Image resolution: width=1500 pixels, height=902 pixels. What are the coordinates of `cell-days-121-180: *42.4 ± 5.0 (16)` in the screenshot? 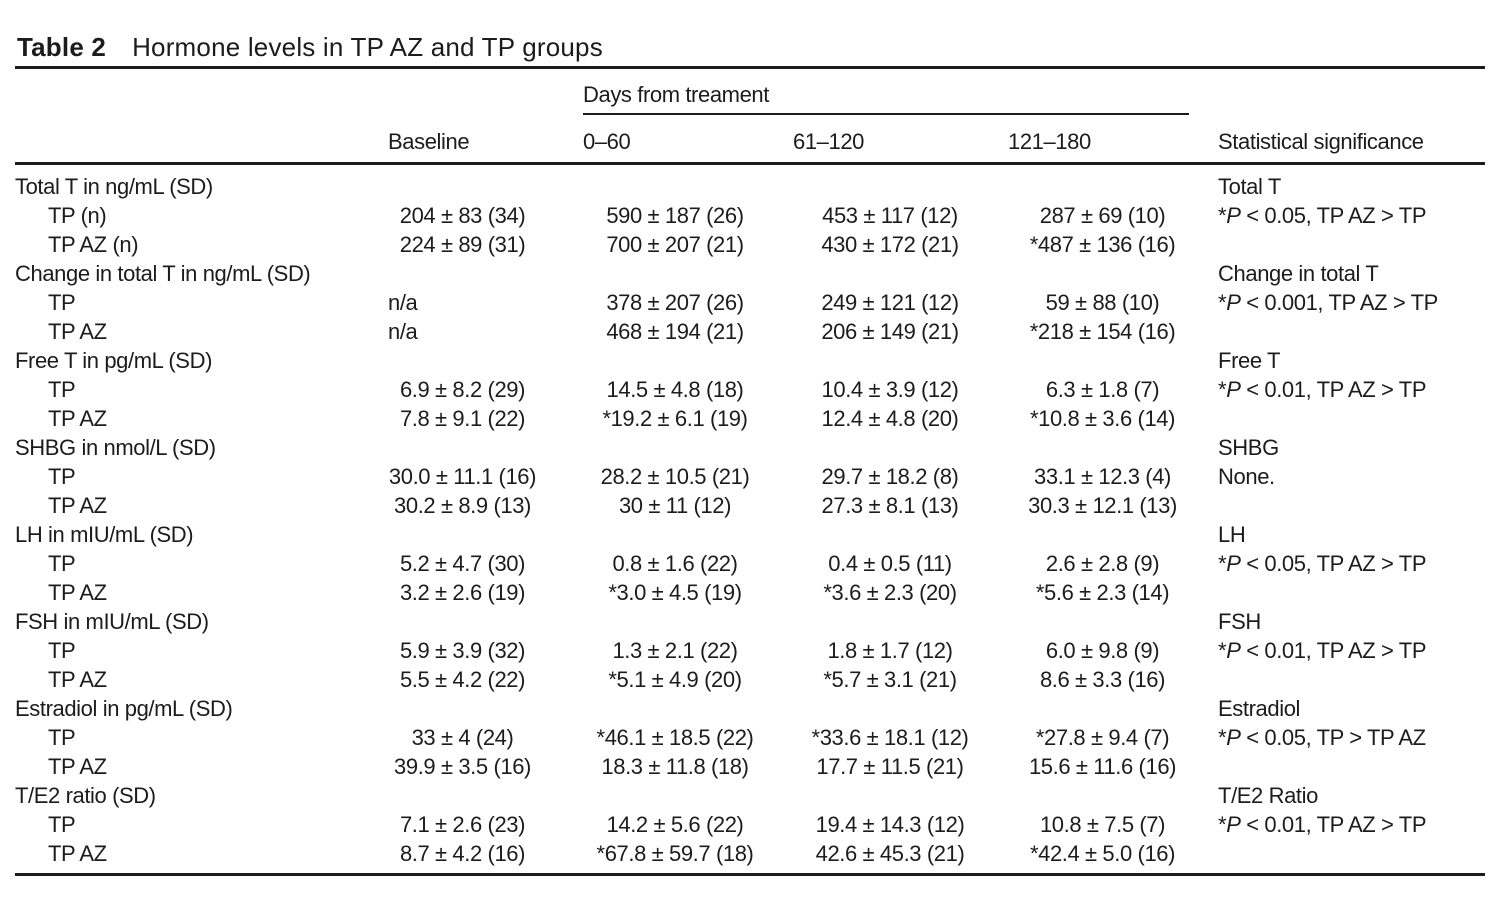 It's located at (1102, 853).